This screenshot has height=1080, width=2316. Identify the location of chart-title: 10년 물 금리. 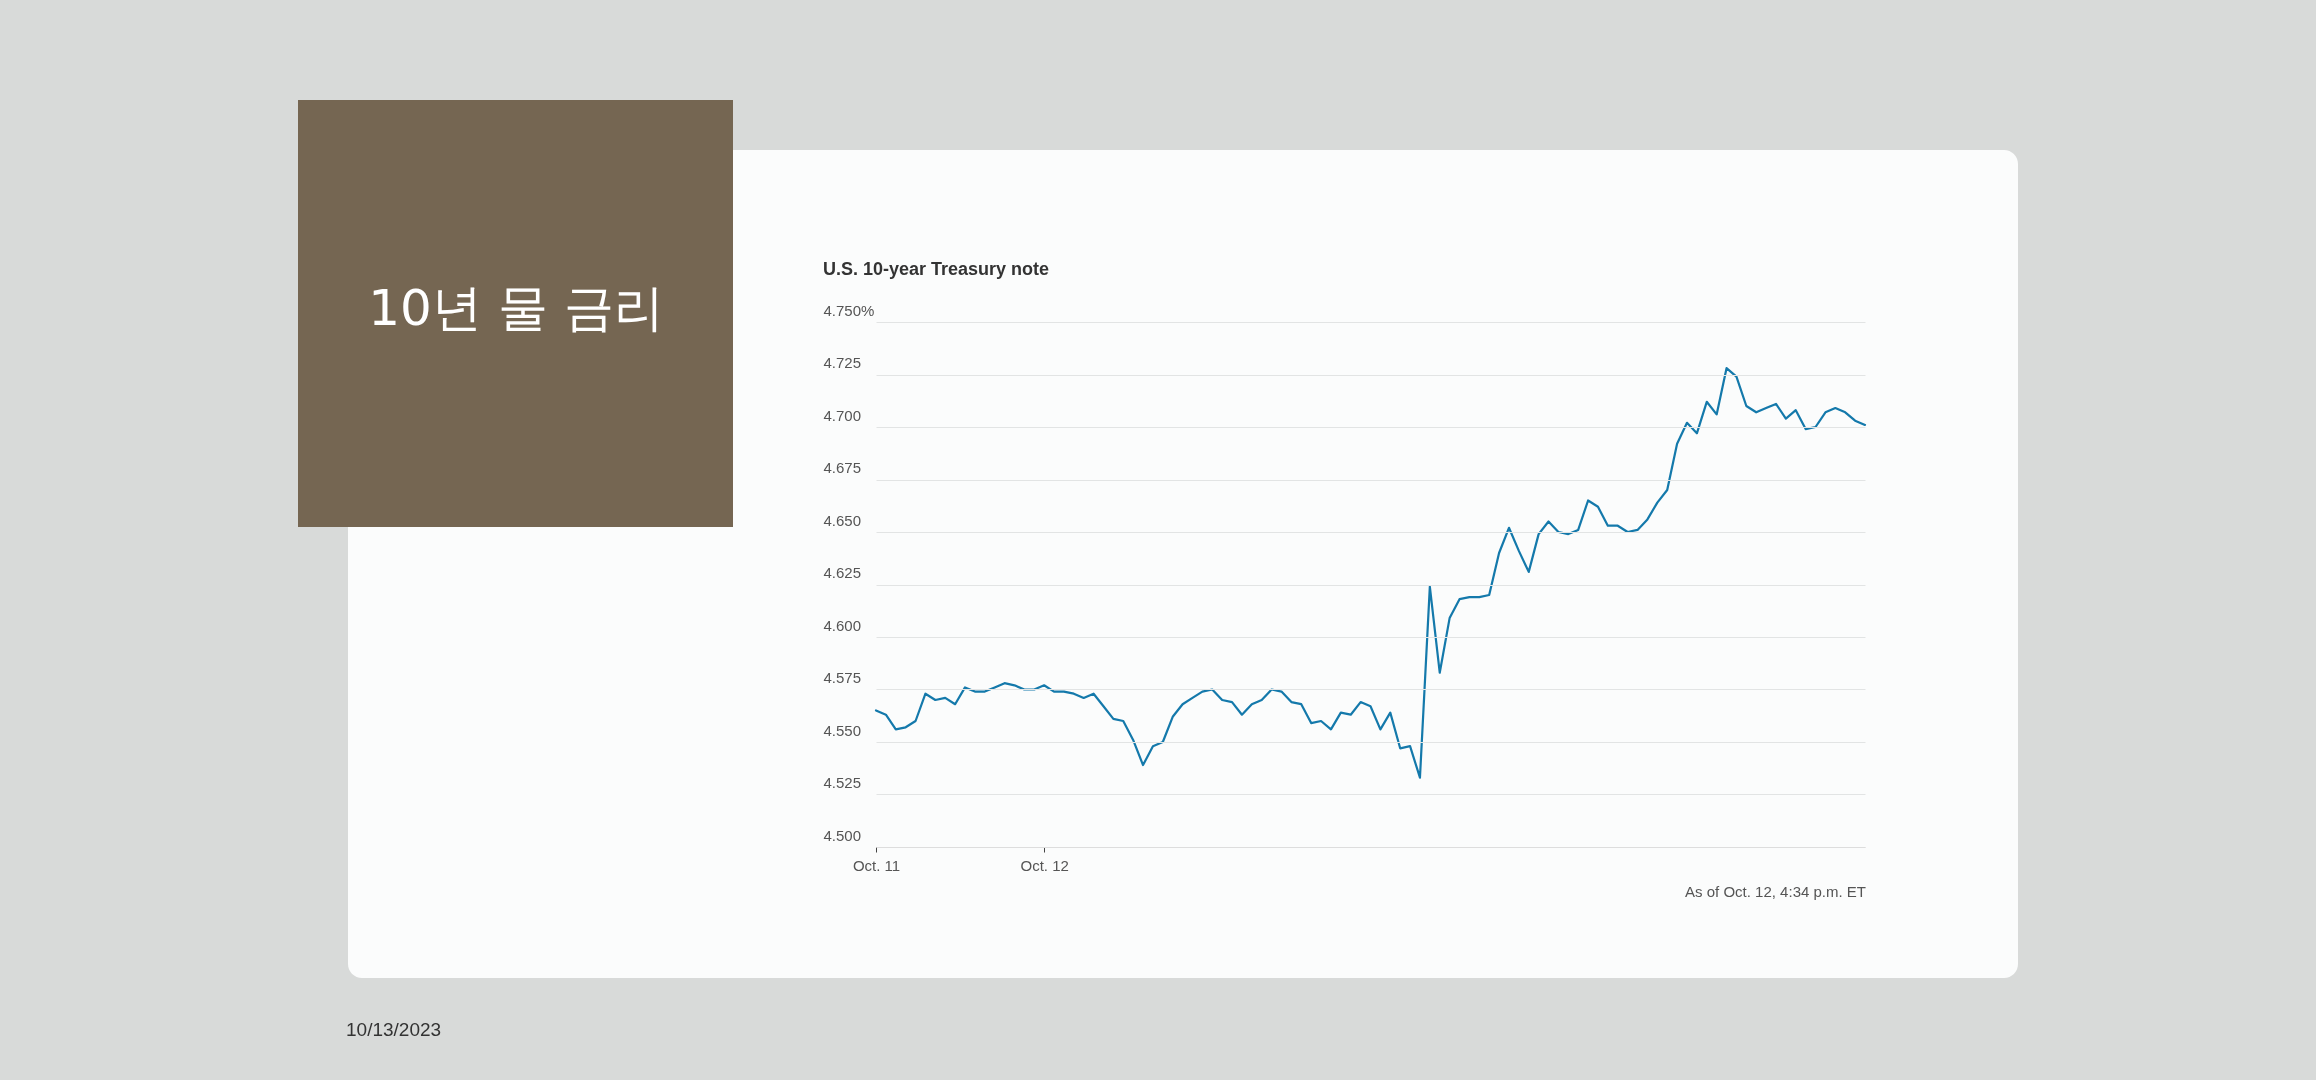
(516, 308).